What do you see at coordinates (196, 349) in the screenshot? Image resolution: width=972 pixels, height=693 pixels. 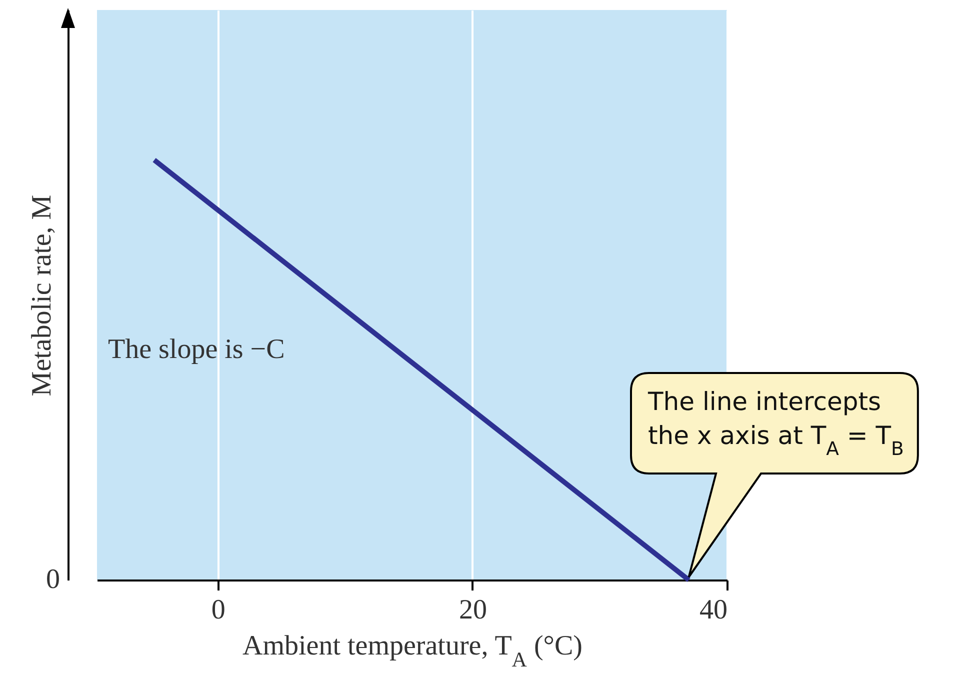 I see `annotation: The slope is −C` at bounding box center [196, 349].